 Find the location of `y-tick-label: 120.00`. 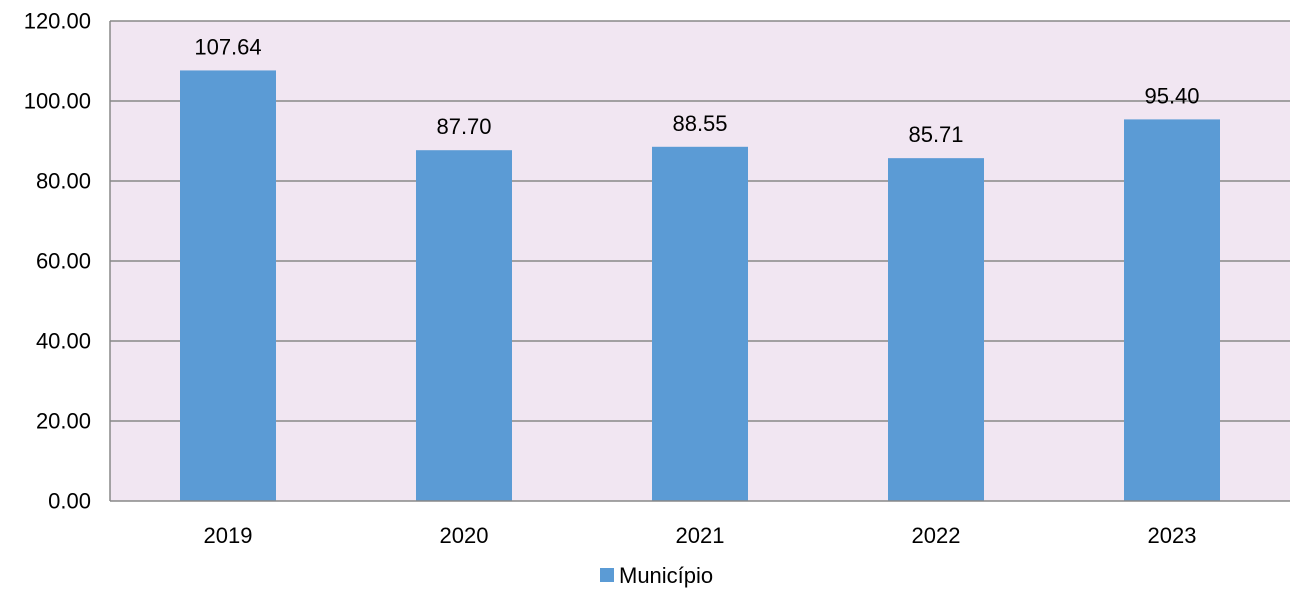

y-tick-label: 120.00 is located at coordinates (57, 21).